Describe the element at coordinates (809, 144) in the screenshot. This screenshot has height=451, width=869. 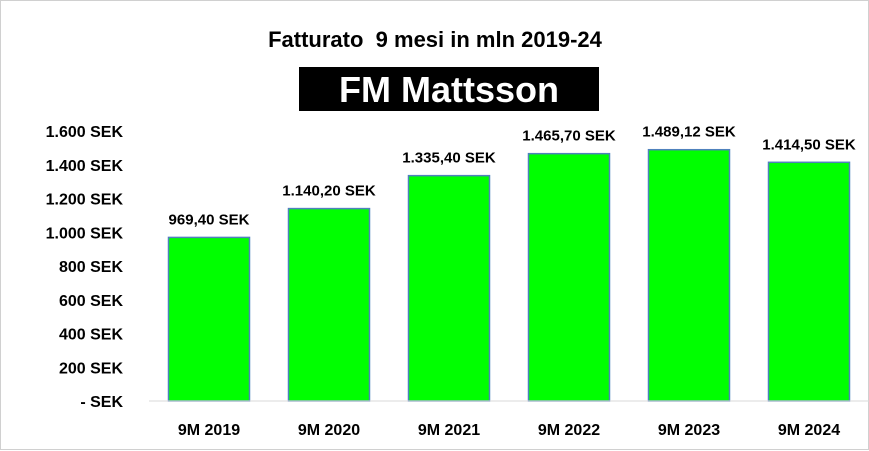
I see `data-label: 1.414,50 SEK` at that location.